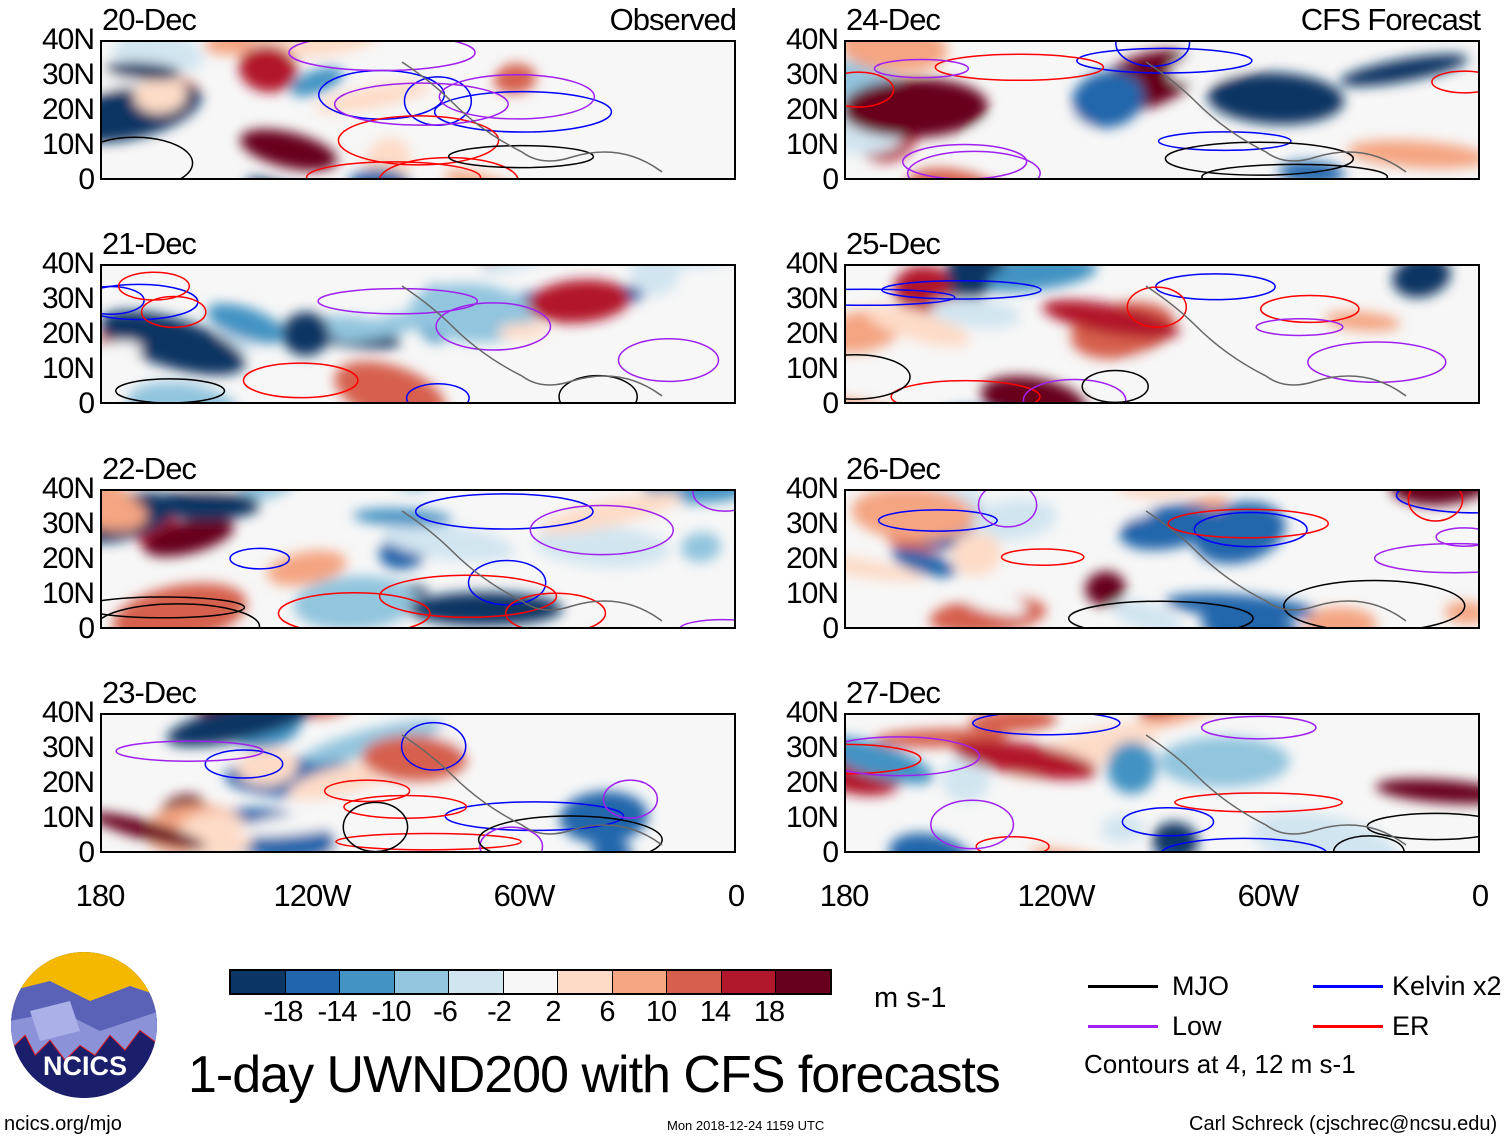 The height and width of the screenshot is (1141, 1510). Describe the element at coordinates (769, 1012) in the screenshot. I see `colorbar-tick-label: 18` at that location.